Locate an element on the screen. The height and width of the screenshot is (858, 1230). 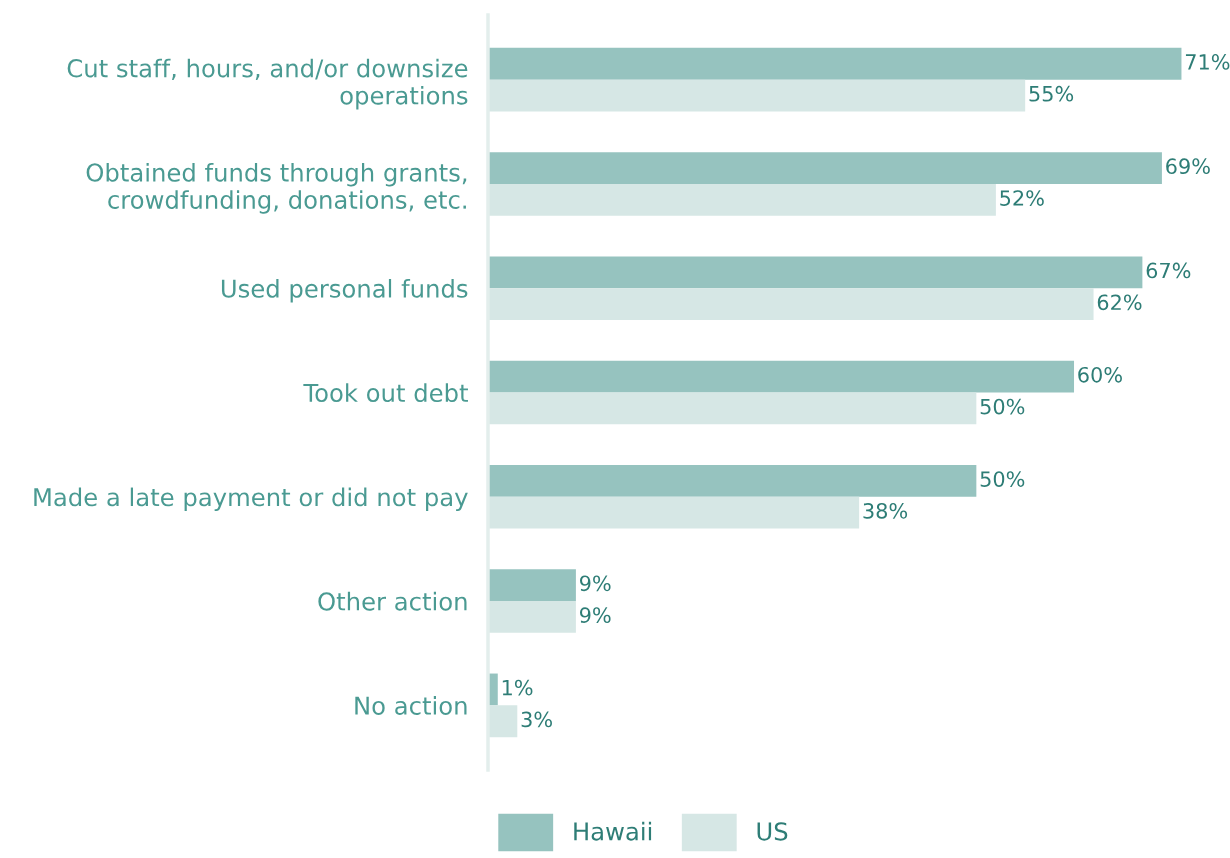
data-label: 1% is located at coordinates (517, 687).